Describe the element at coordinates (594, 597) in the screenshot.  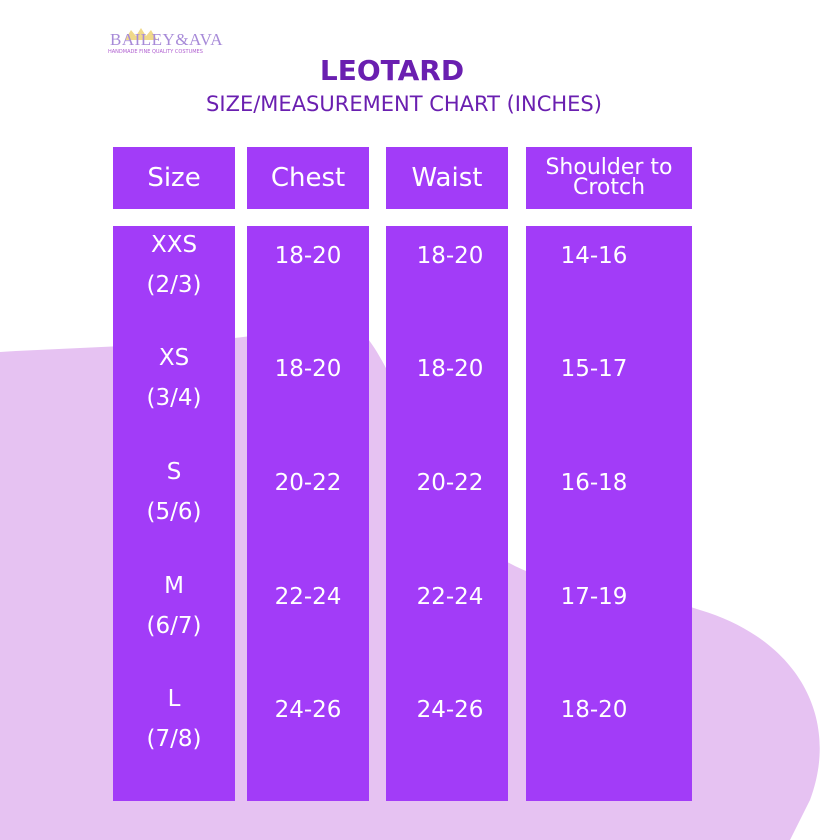
I see `measurement: 17-19` at that location.